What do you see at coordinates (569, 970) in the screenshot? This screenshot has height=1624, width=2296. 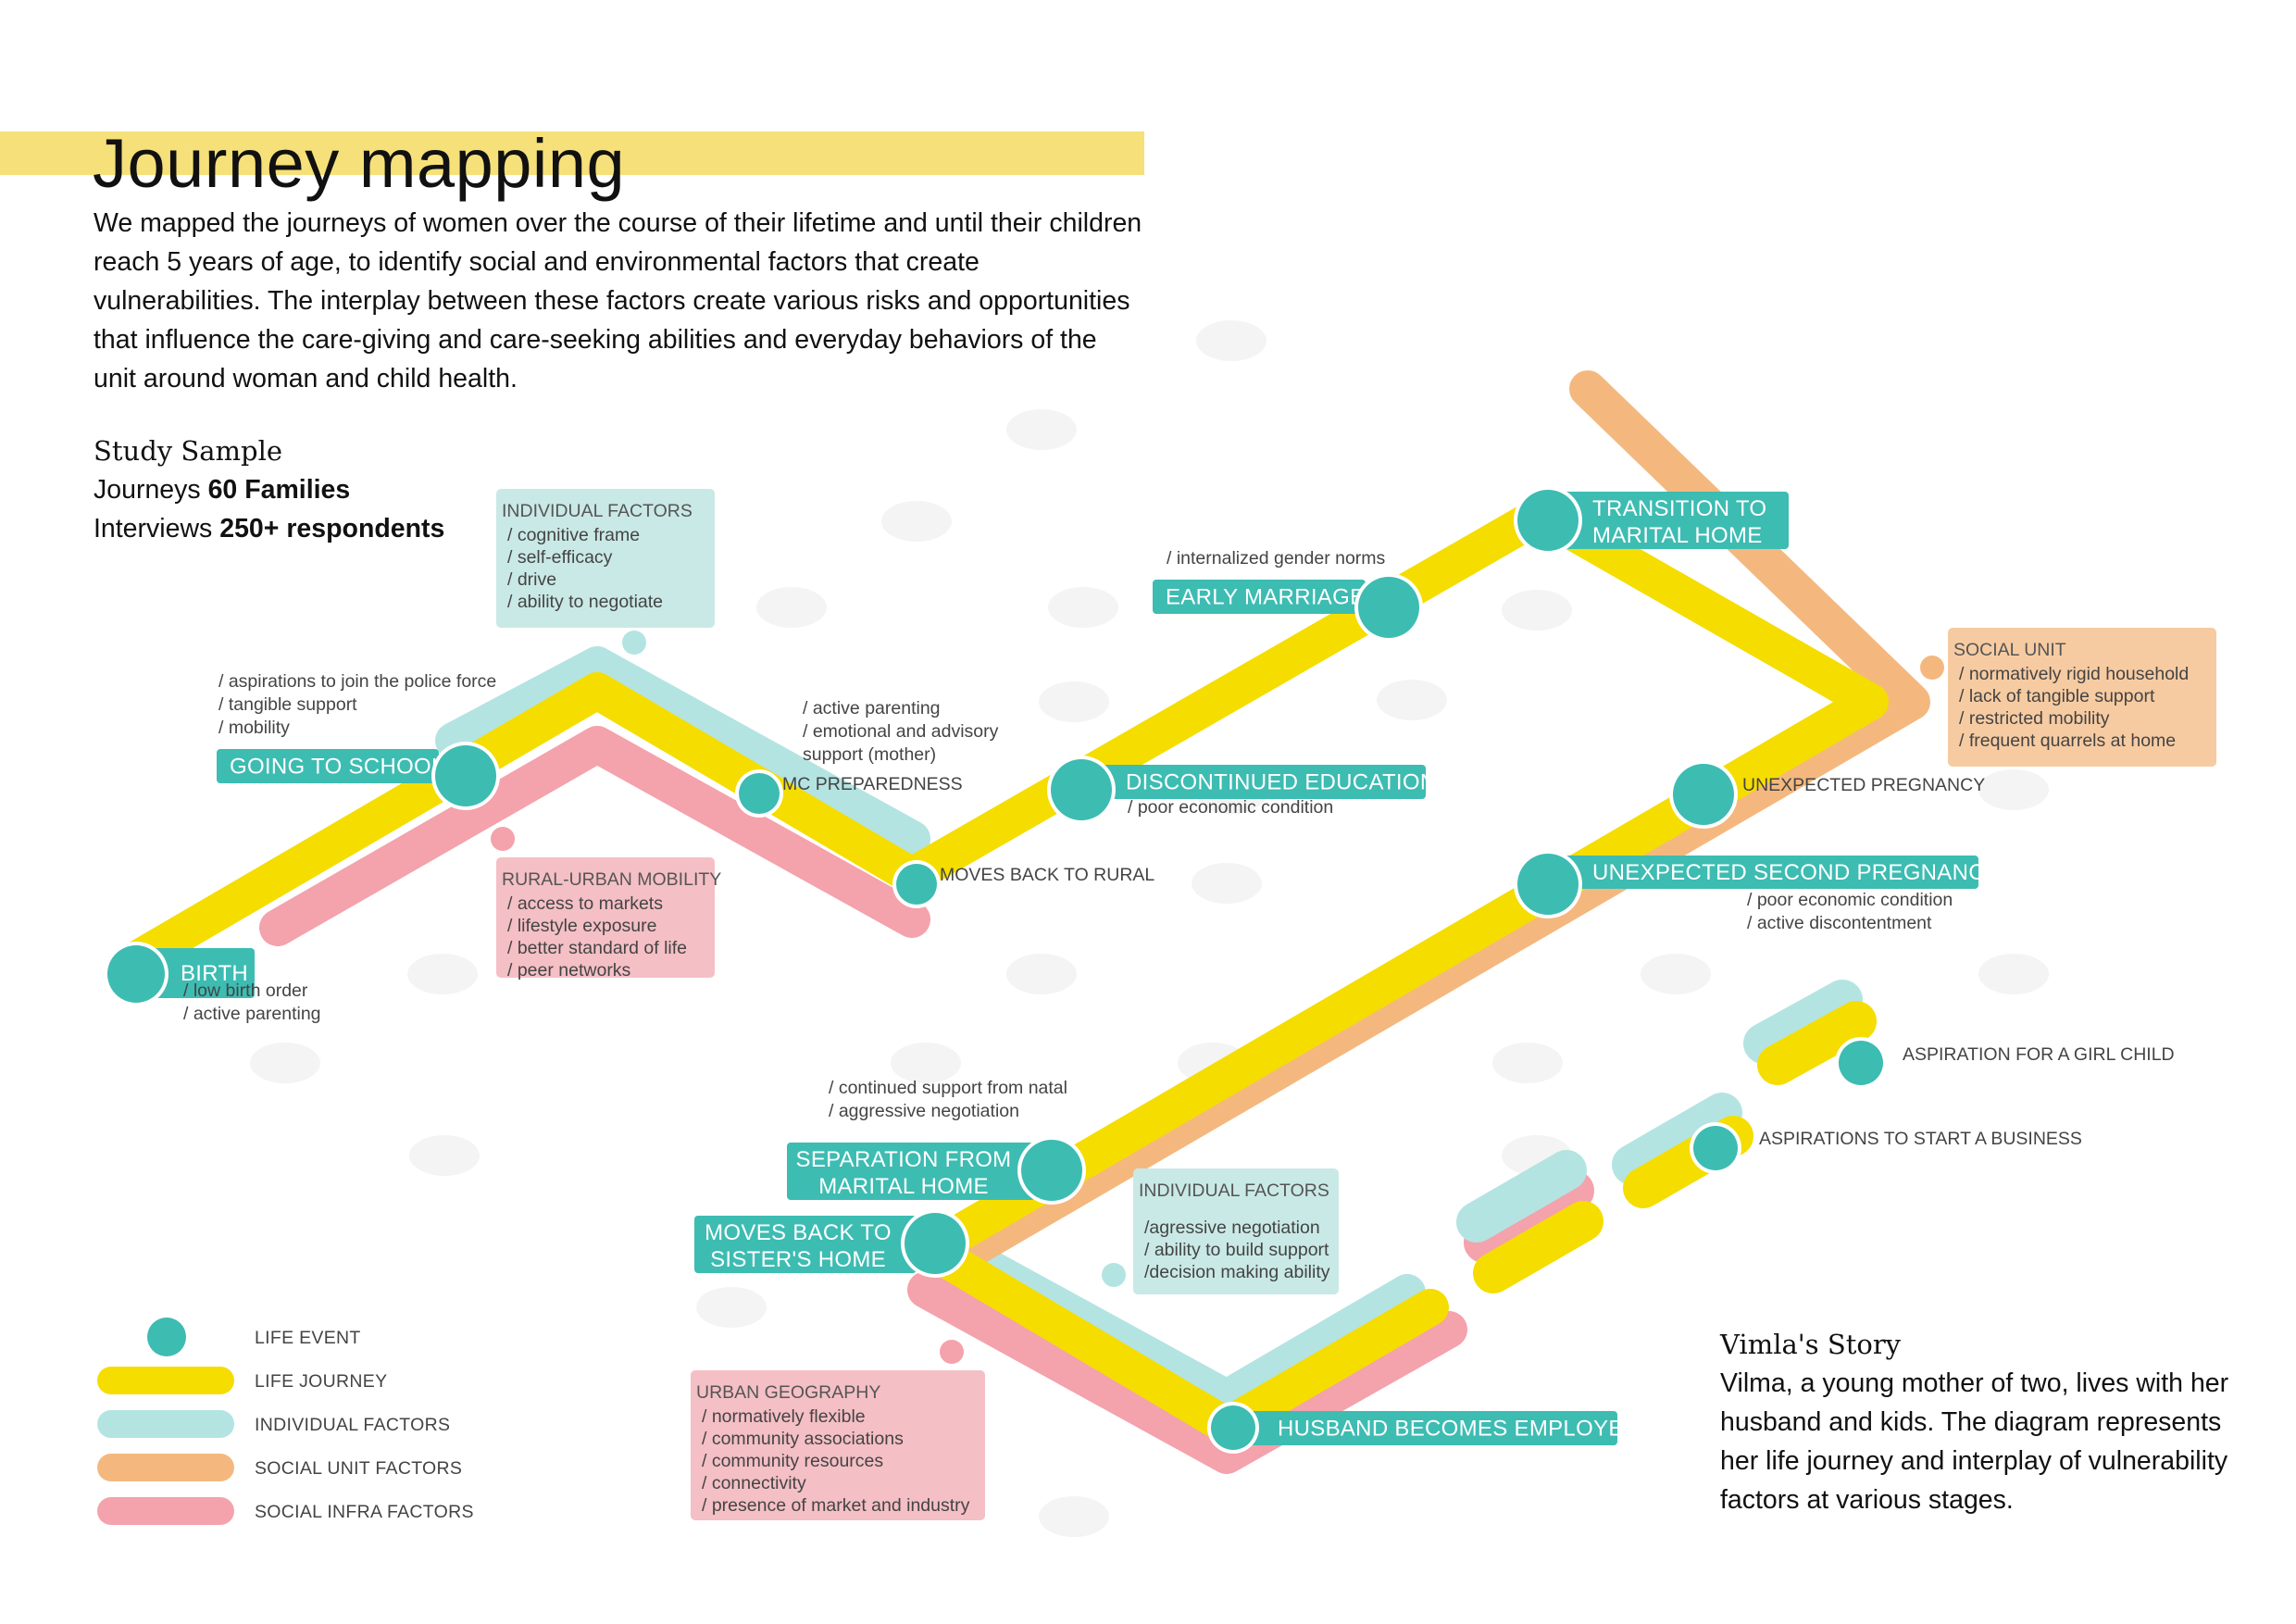 I see `rural-urban-mobility-item: / peer networks` at bounding box center [569, 970].